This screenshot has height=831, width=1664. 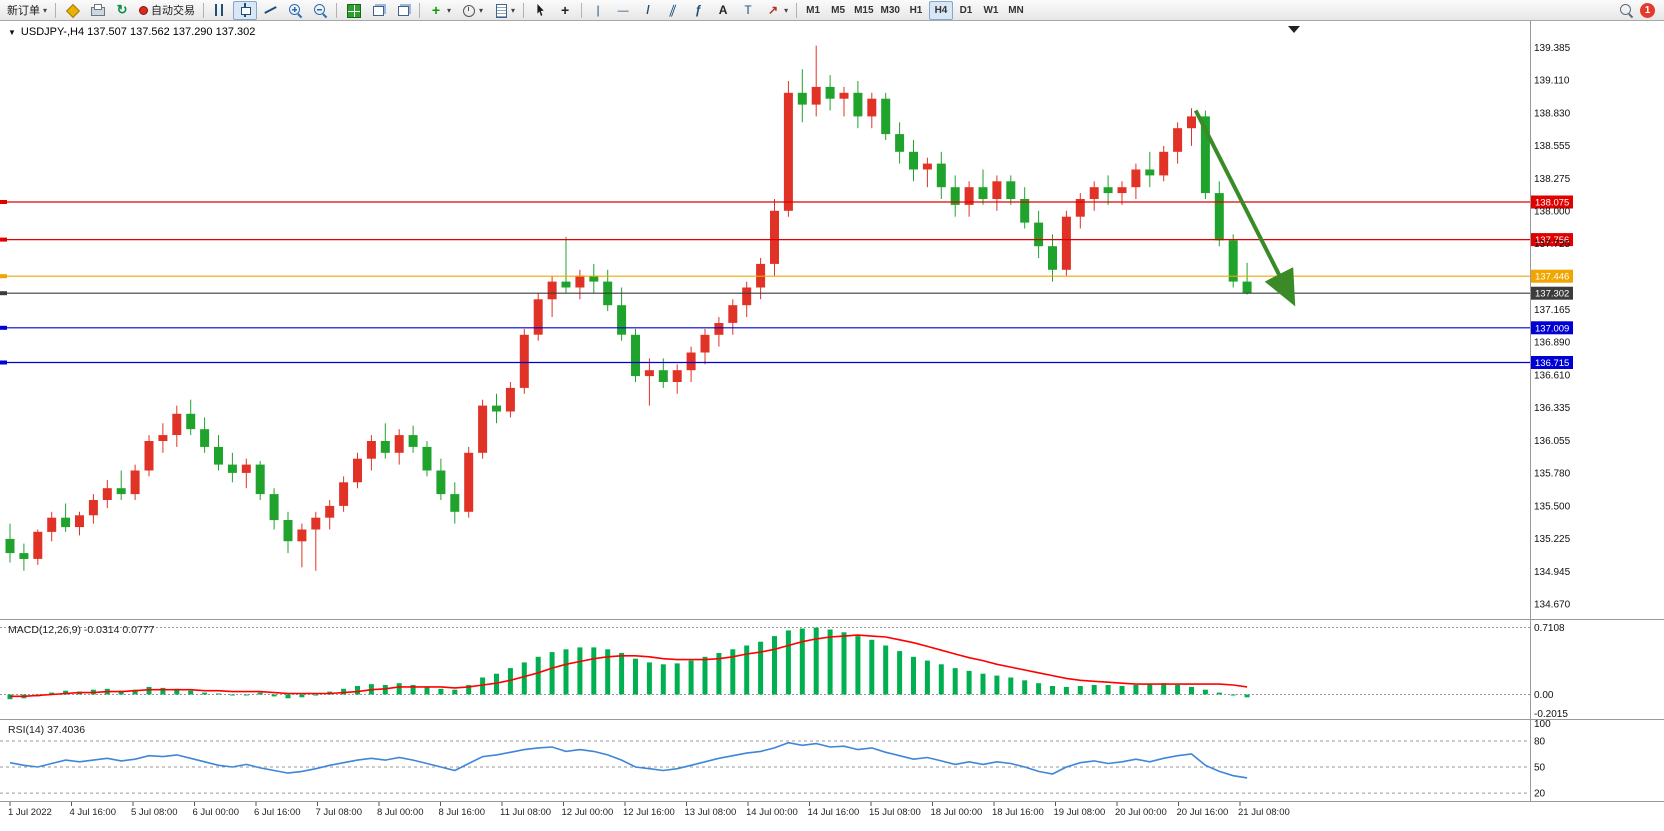 I want to click on periods-button, so click(x=471, y=10).